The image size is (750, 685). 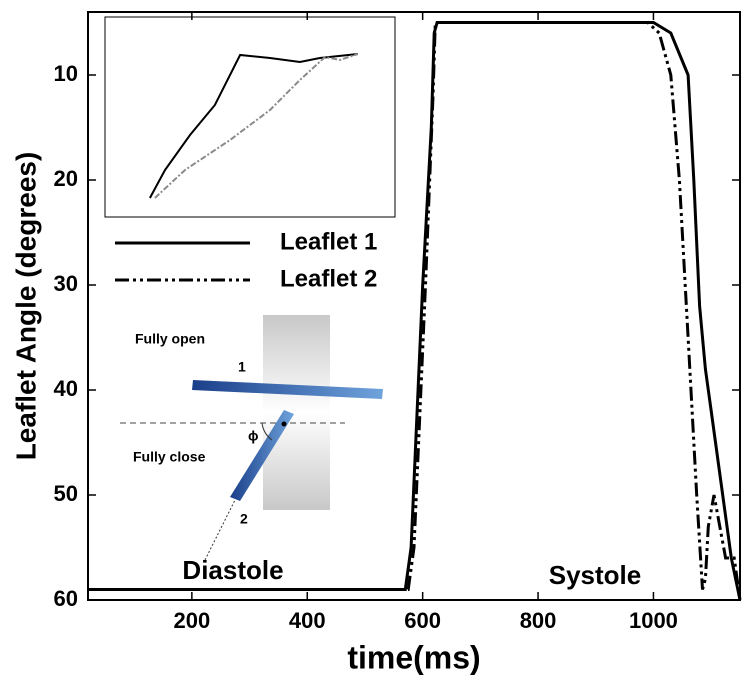 I want to click on annotation: 2, so click(x=244, y=519).